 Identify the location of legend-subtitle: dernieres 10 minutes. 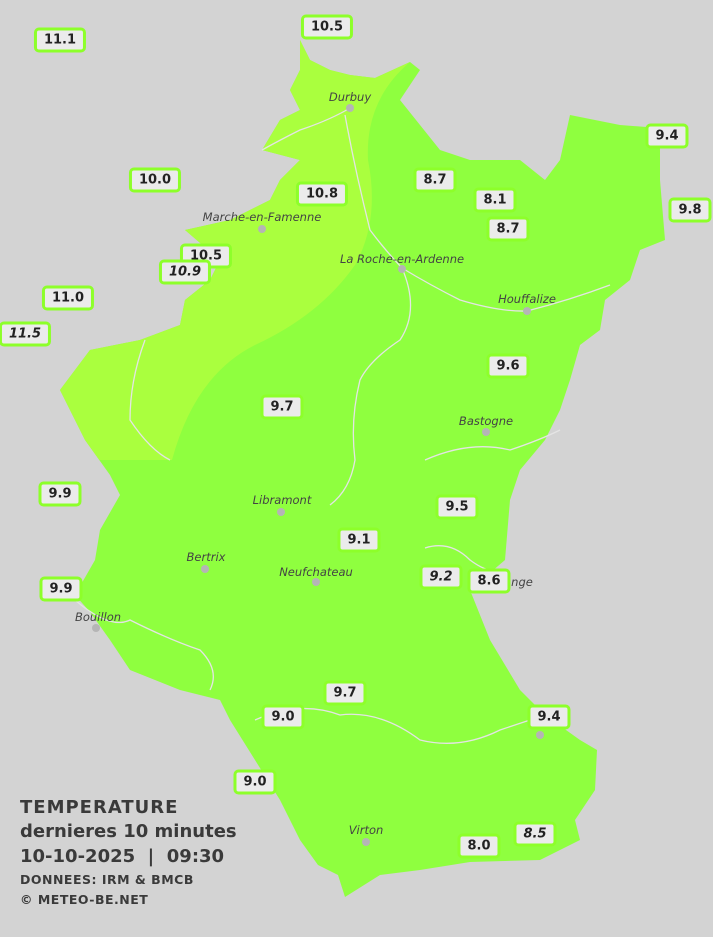
(128, 831).